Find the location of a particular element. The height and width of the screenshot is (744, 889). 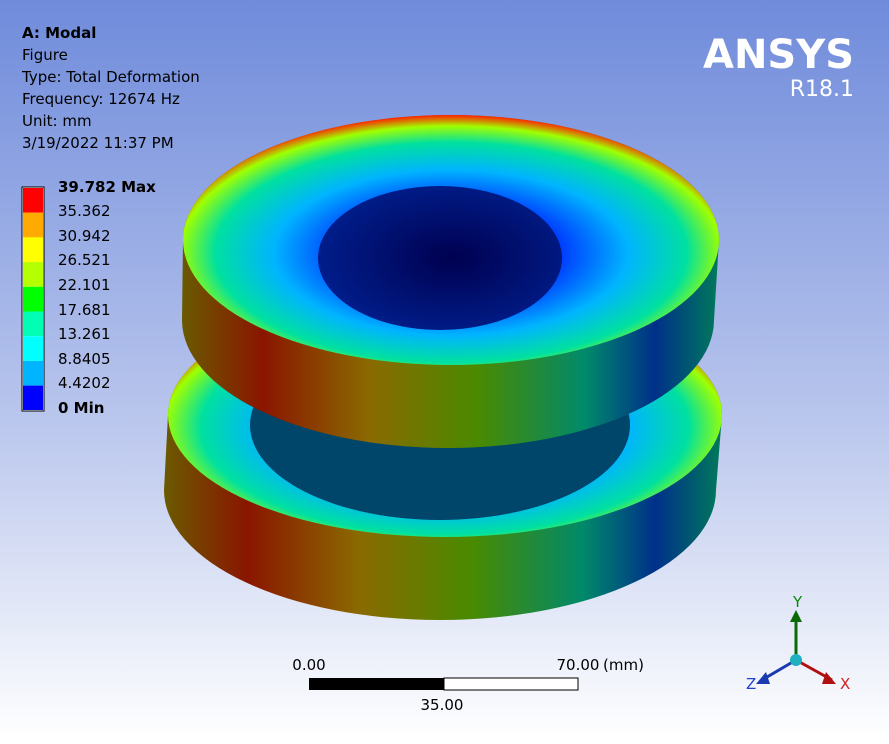

logo-name: ANSYS is located at coordinates (778, 55).